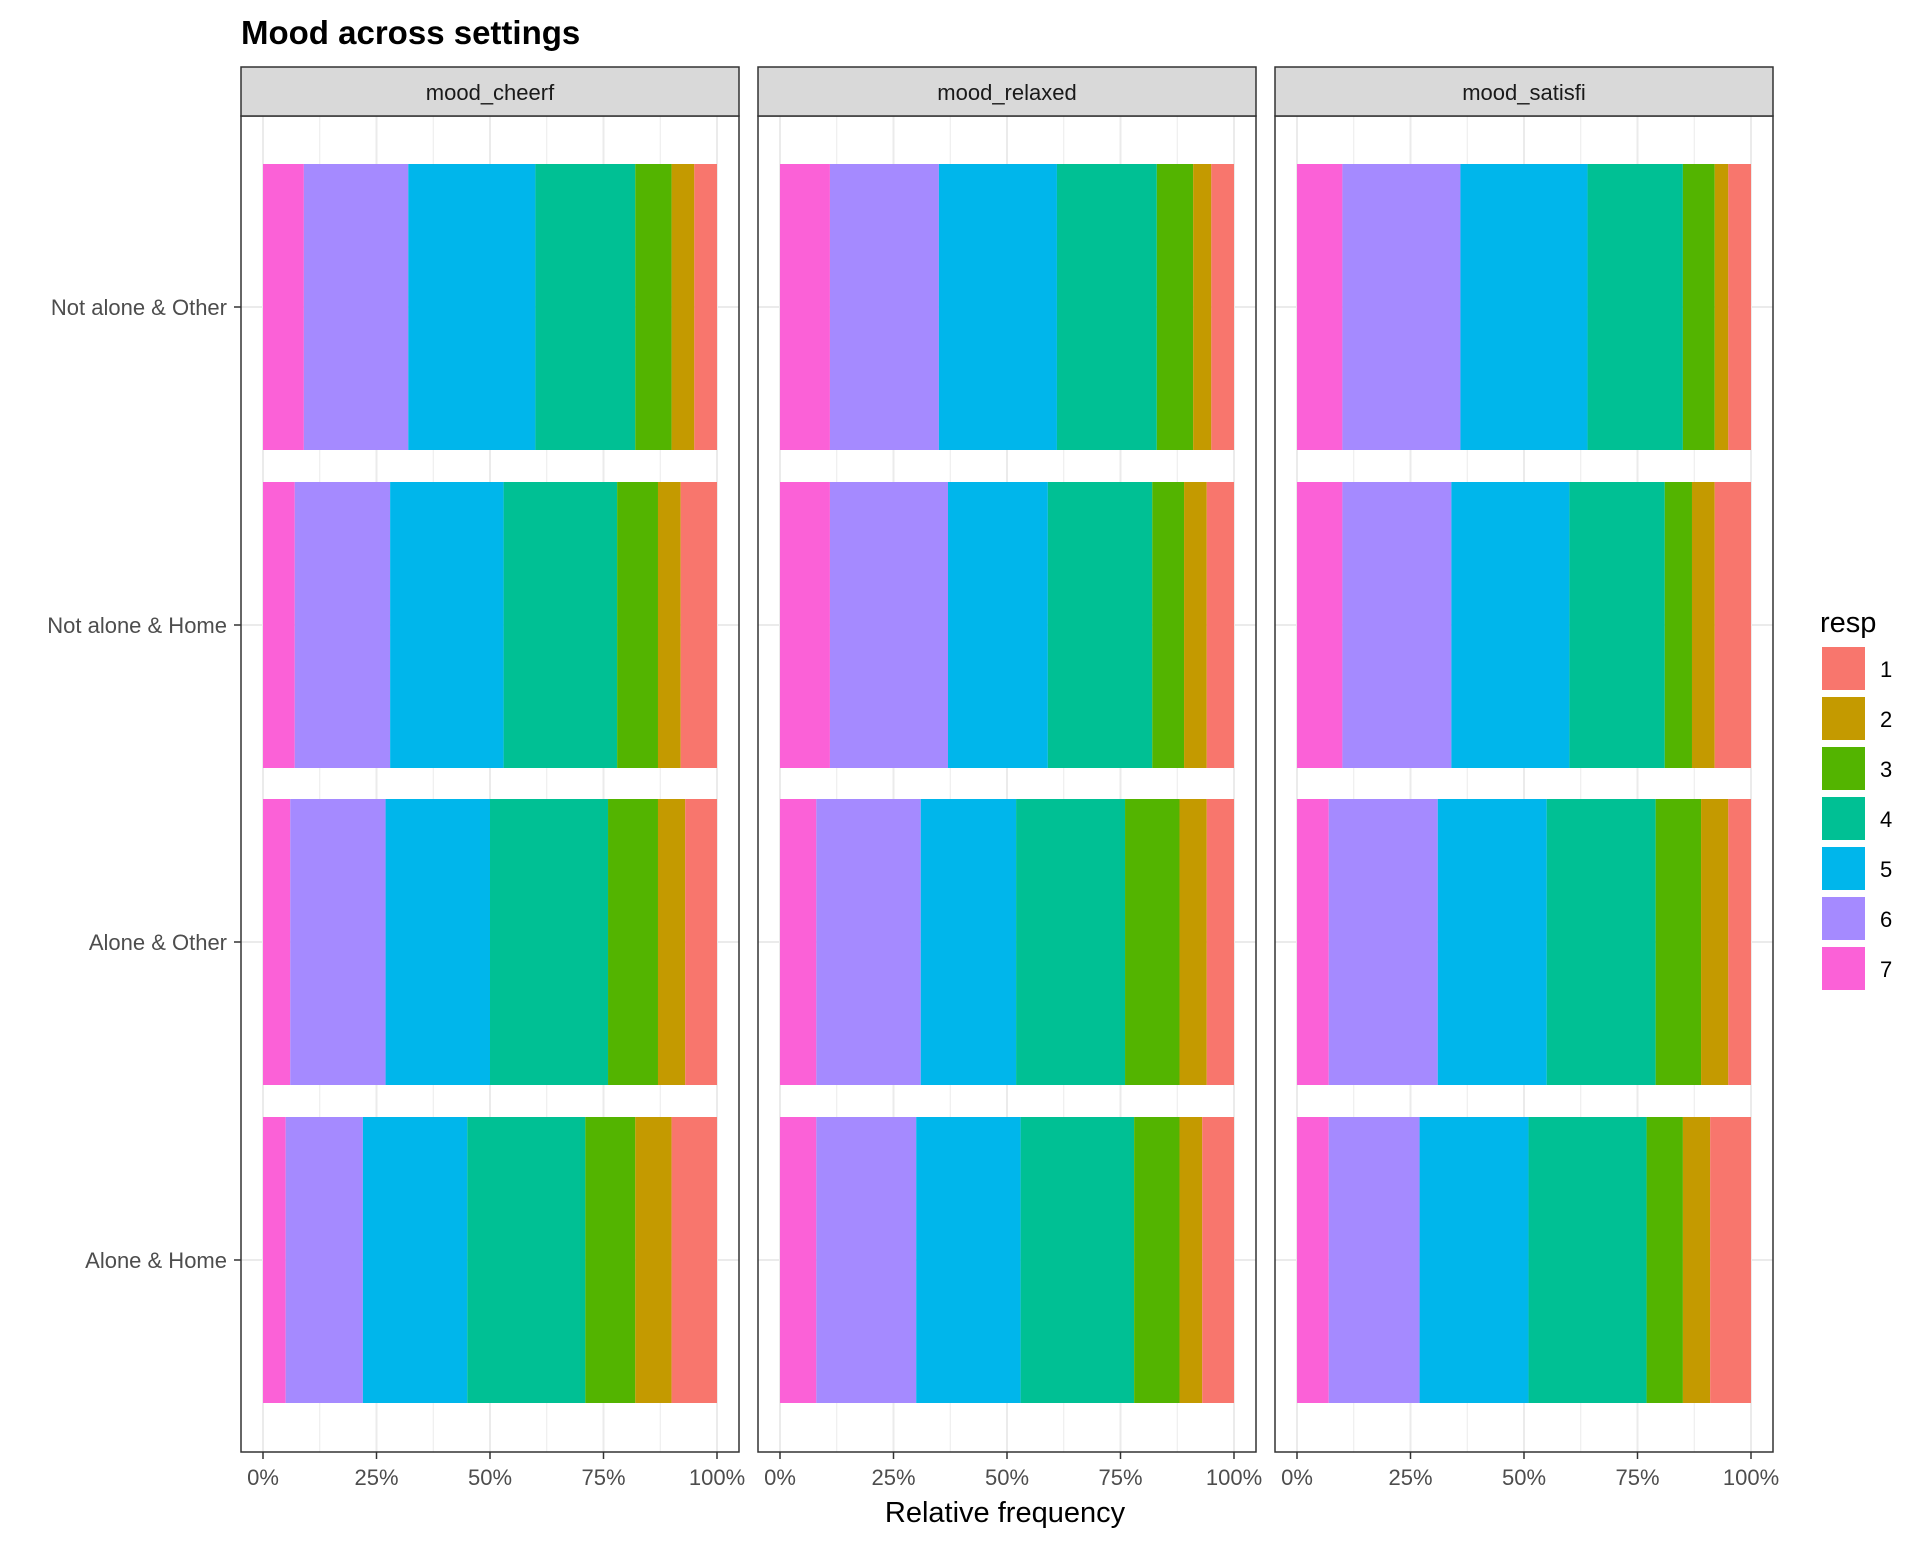 This screenshot has width=1920, height=1541. Describe the element at coordinates (1886, 919) in the screenshot. I see `legend-label: 6` at that location.